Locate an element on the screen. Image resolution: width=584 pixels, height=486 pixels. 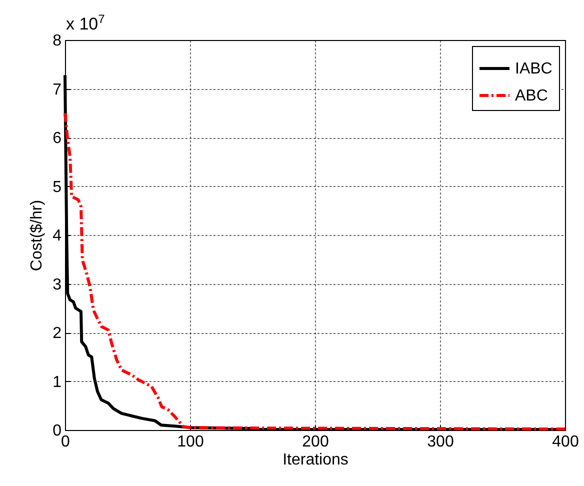
y-tick-label: 1 is located at coordinates (57, 382).